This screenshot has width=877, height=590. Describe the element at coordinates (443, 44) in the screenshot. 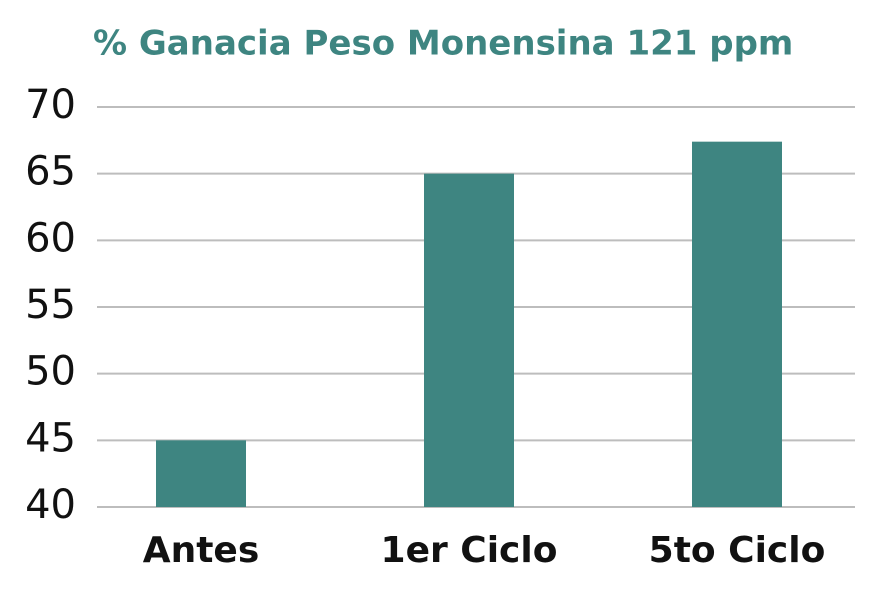

I see `chart-title: % Ganacia Peso Monensina 121 ppm` at that location.